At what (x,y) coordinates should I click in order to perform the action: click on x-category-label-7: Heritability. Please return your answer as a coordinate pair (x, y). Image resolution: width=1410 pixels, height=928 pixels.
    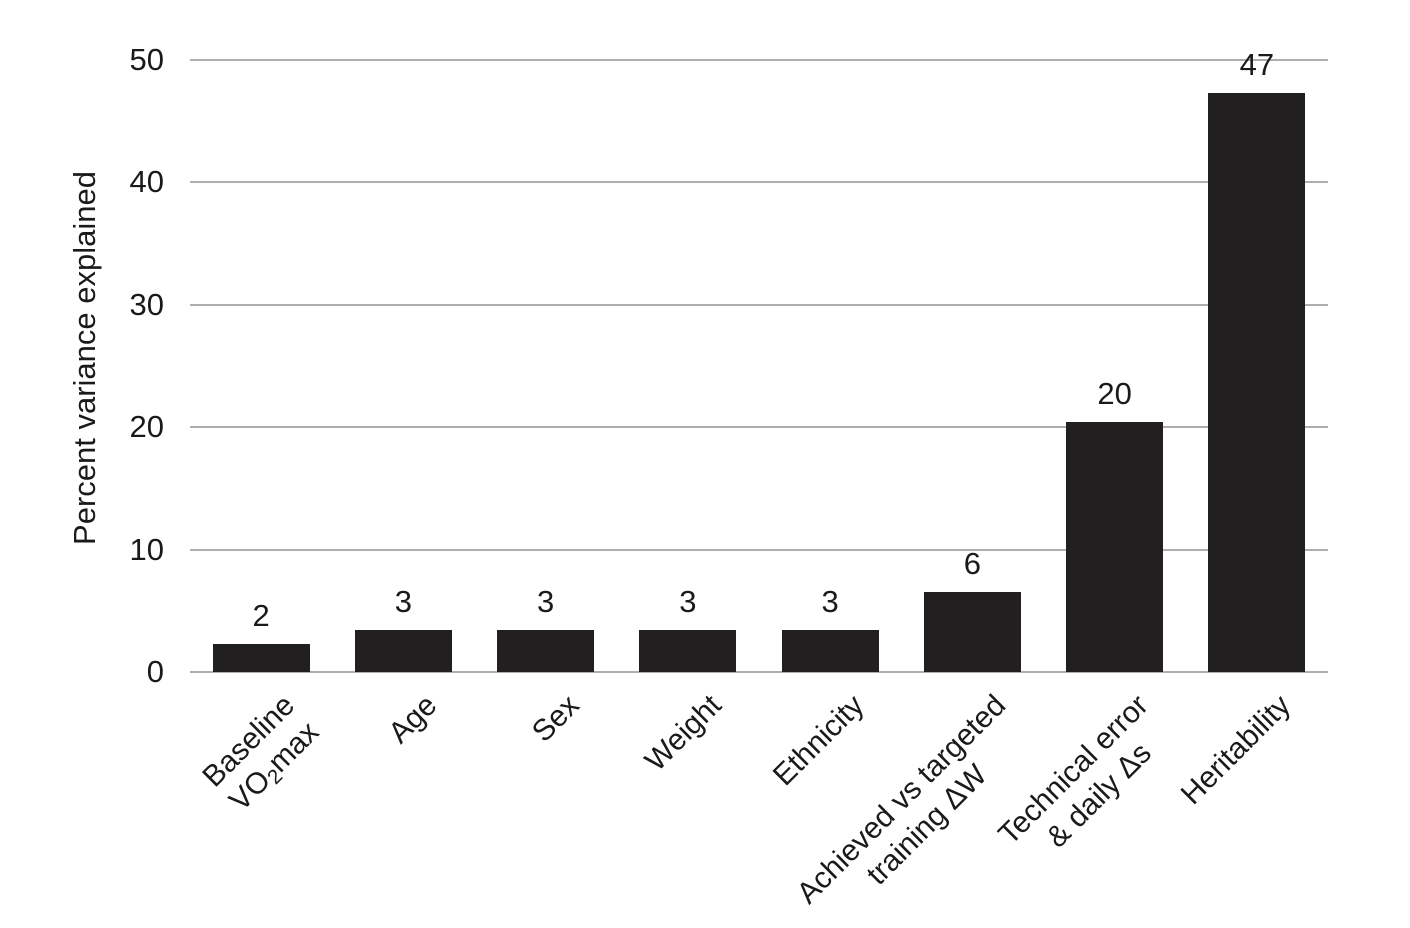
    Looking at the image, I should click on (1235, 750).